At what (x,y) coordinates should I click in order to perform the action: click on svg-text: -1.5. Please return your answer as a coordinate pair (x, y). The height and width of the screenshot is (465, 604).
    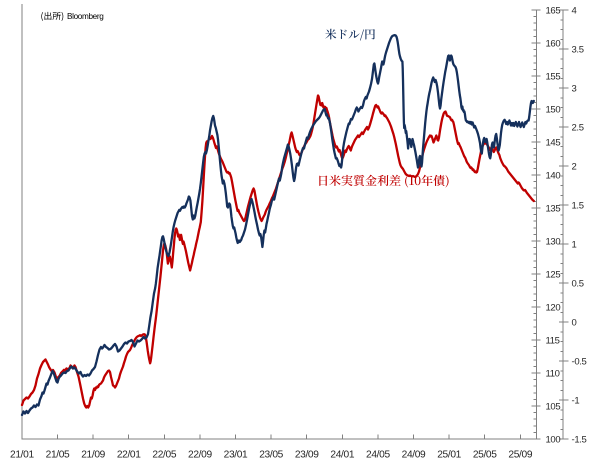
    Looking at the image, I should click on (579, 439).